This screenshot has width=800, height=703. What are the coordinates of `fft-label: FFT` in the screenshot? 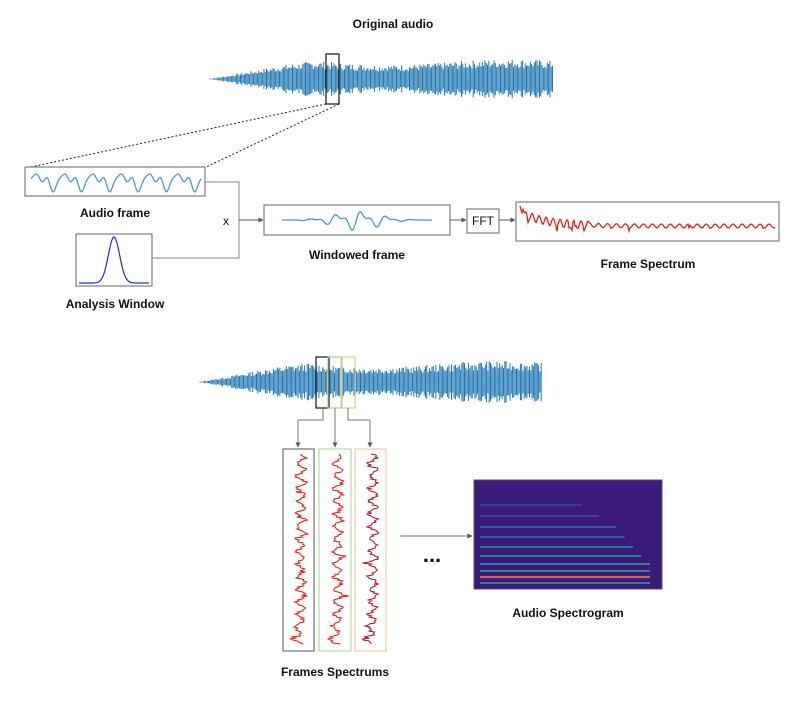 It's located at (483, 221).